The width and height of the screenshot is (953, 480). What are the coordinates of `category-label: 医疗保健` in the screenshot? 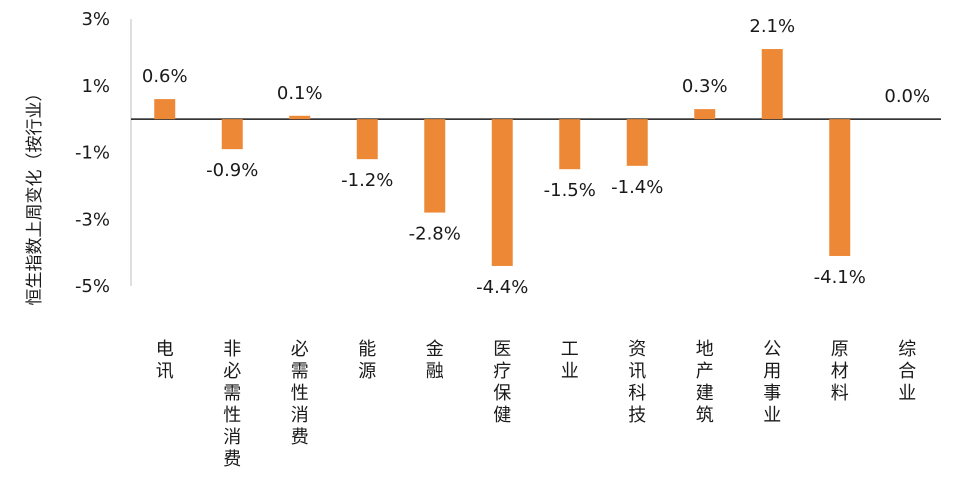 It's located at (502, 382).